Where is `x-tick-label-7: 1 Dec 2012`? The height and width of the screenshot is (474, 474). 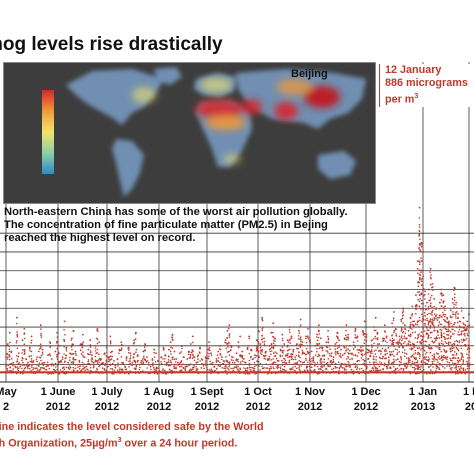
x-tick-label-7: 1 Dec 2012 is located at coordinates (365, 400).